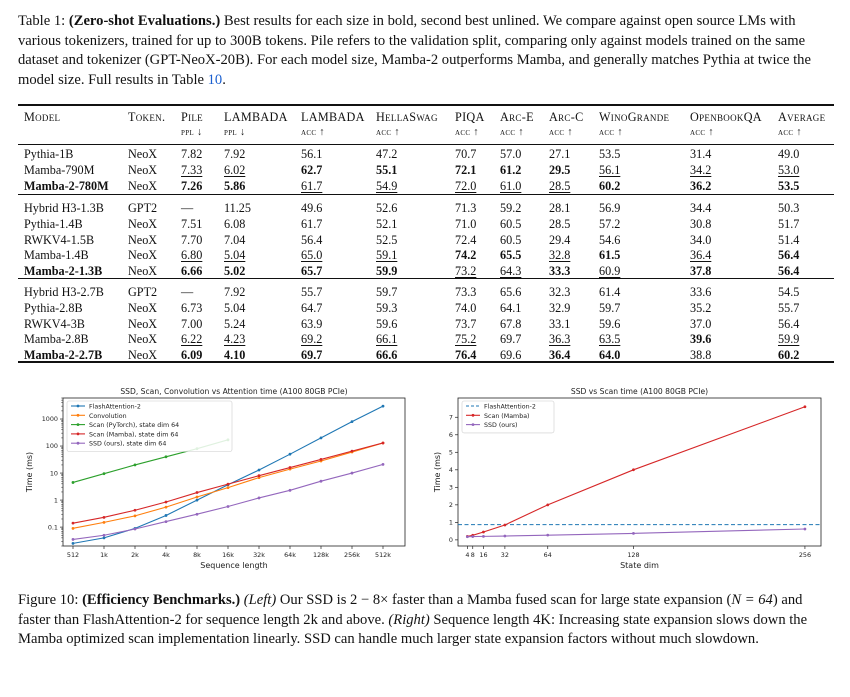  What do you see at coordinates (466, 154) in the screenshot?
I see `table-cell-piqa: 70.7` at bounding box center [466, 154].